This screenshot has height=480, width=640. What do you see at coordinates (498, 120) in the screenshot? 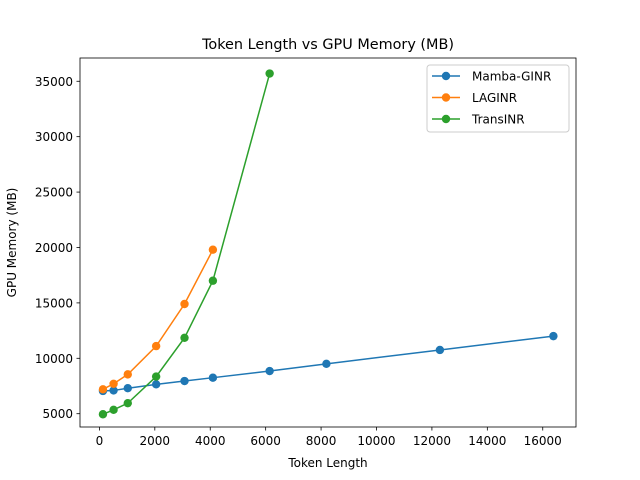
I see `legend-label-transinr: TransINR` at bounding box center [498, 120].